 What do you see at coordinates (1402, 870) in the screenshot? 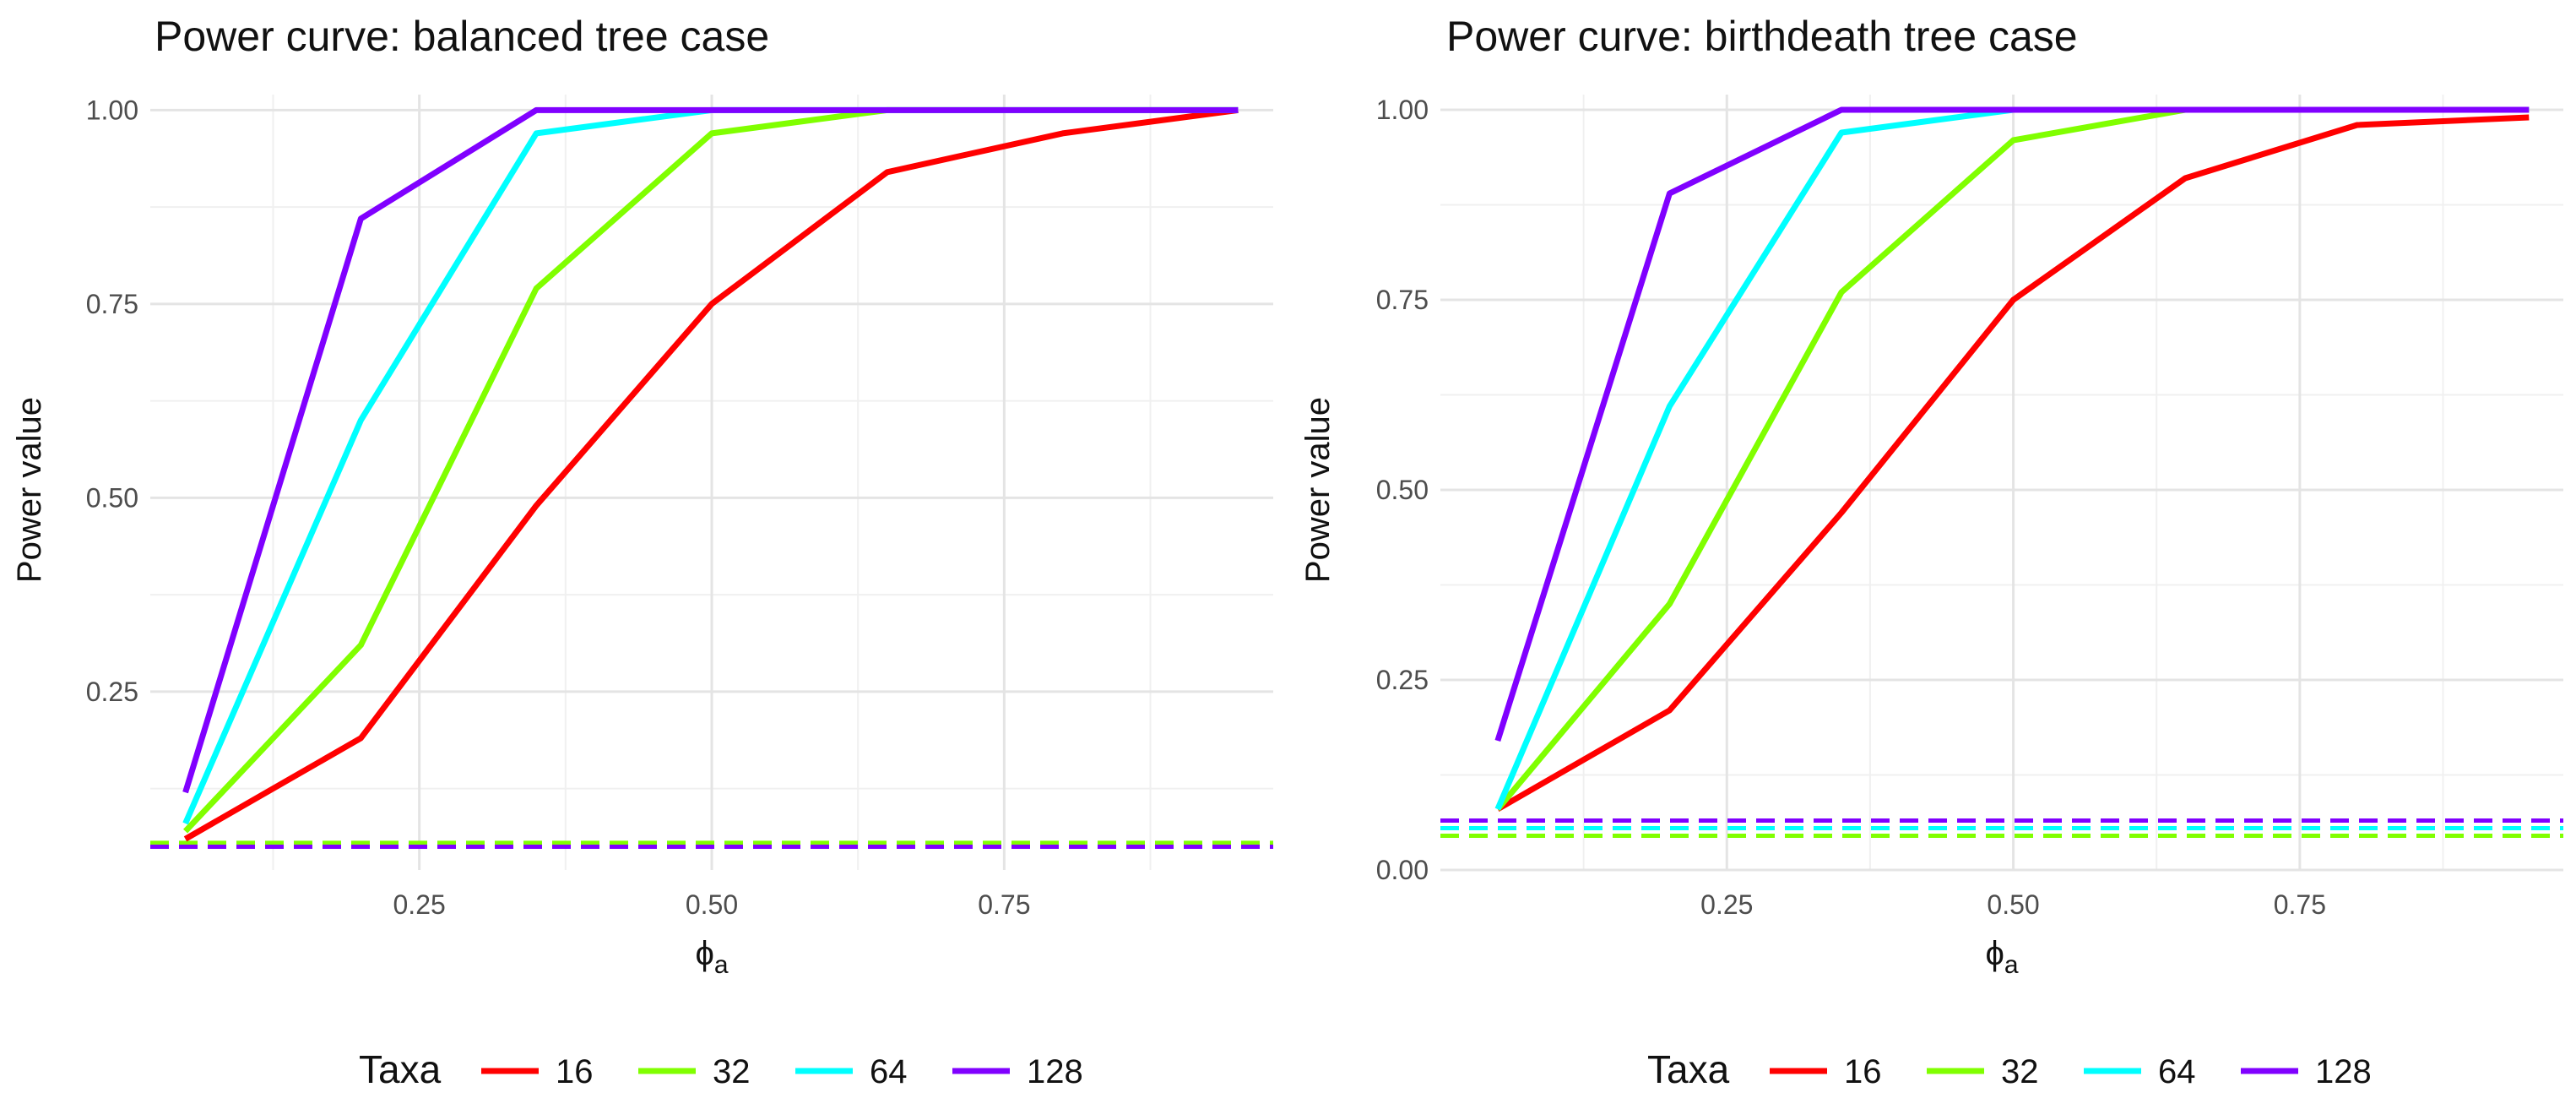
I see `y-tick-label: 0.00` at bounding box center [1402, 870].